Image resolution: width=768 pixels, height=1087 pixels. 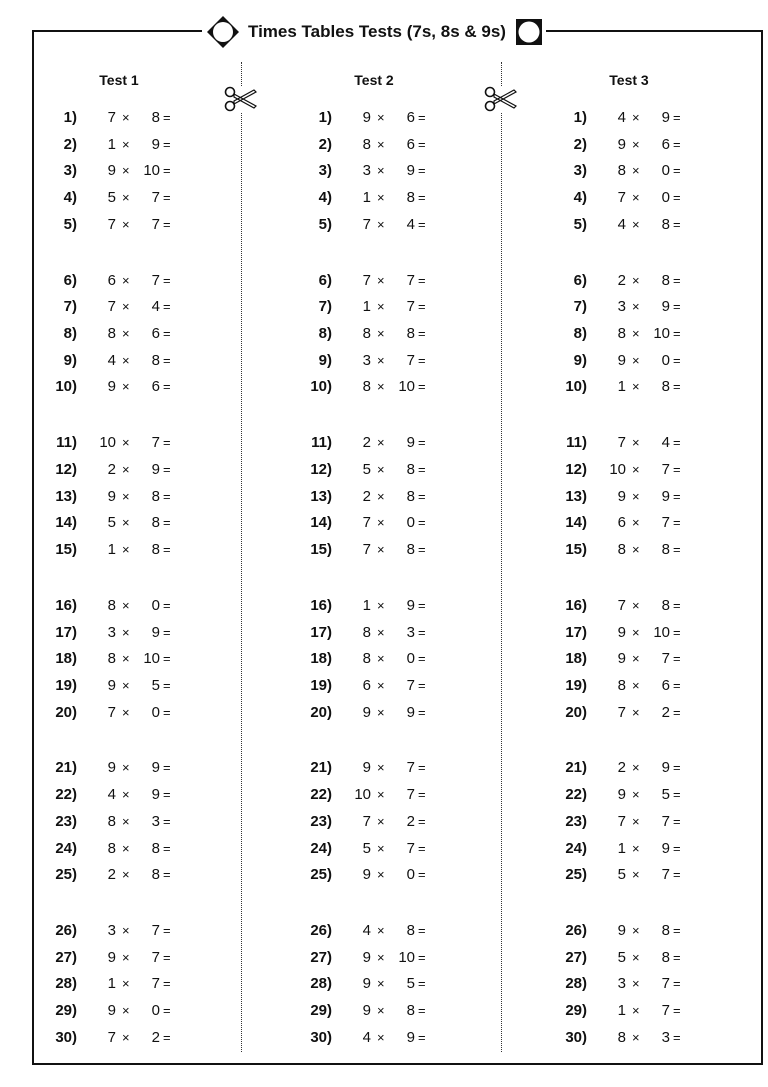 I want to click on second-factor: 0, so click(x=665, y=198).